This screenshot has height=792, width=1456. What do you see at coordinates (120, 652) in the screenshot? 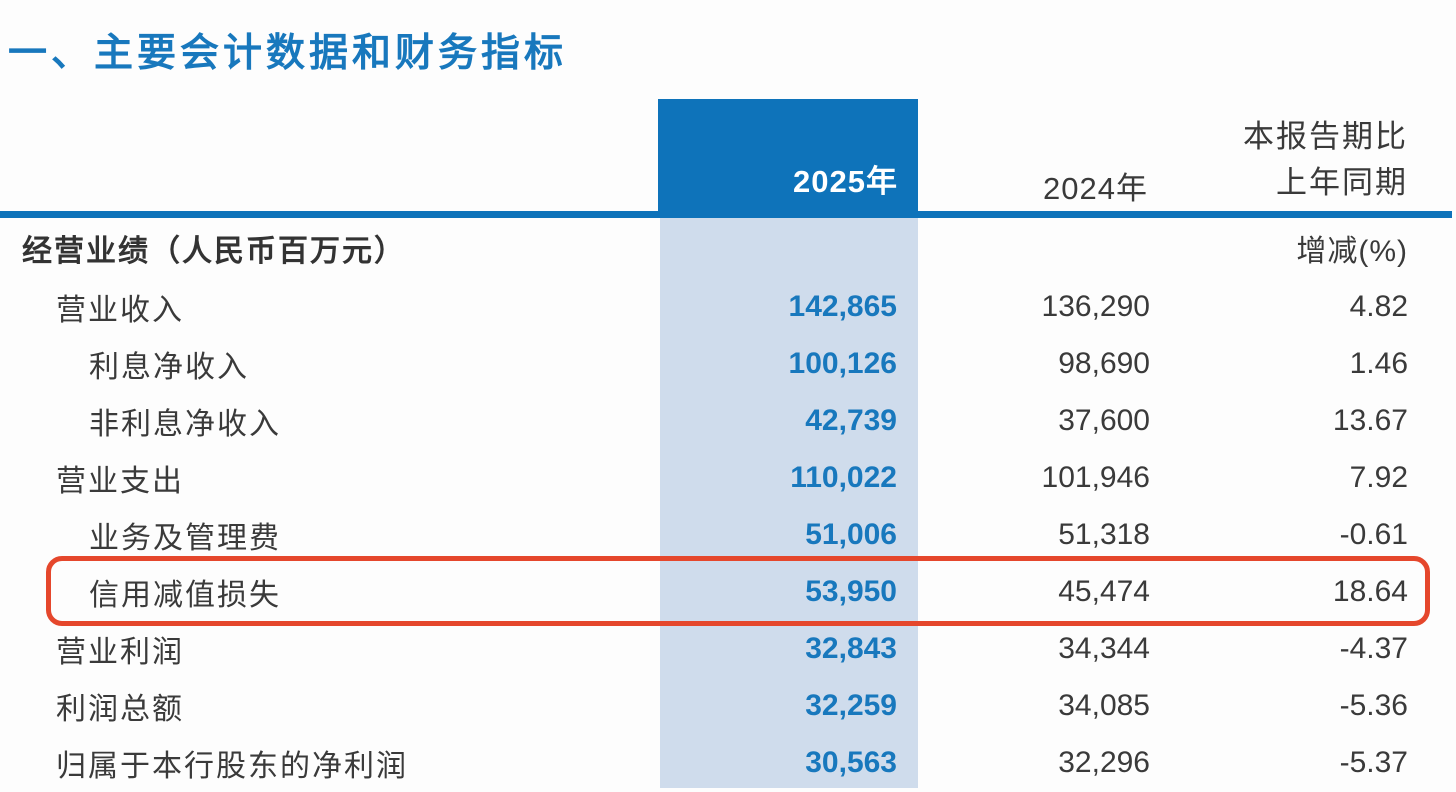
I see `row-label: 营业利润` at bounding box center [120, 652].